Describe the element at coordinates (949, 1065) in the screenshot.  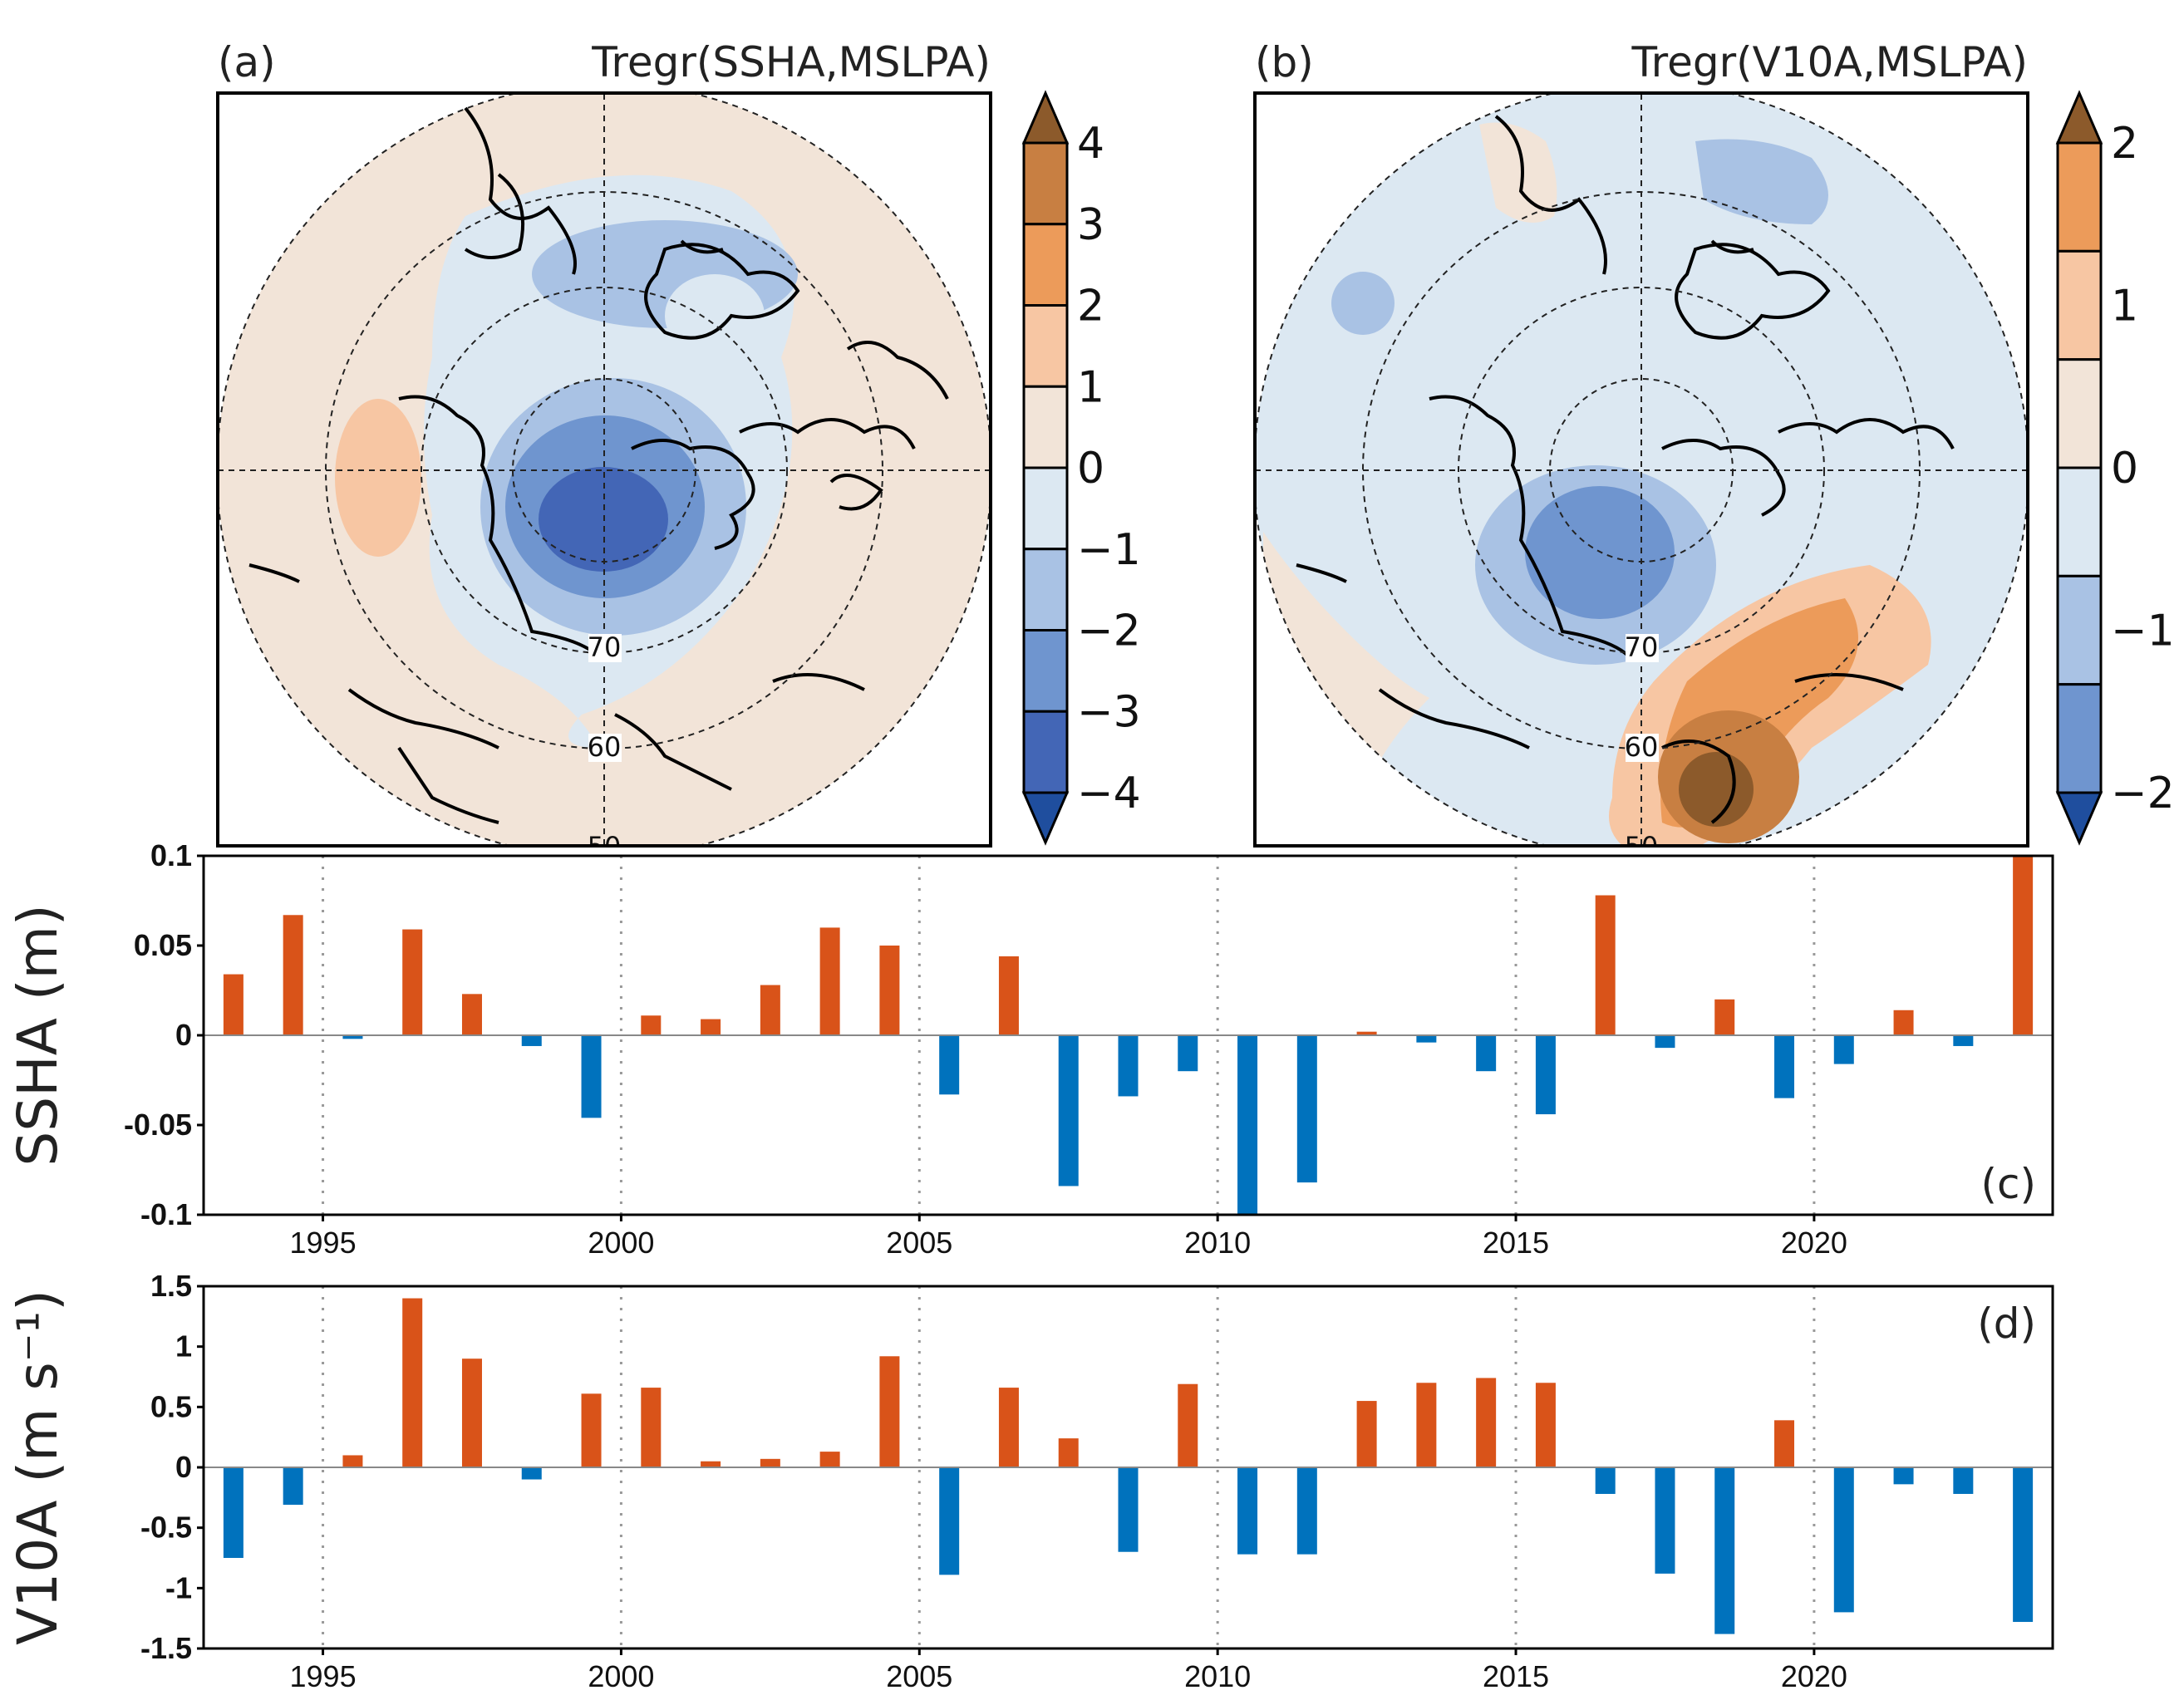
I see `chart-c-bar-2005` at that location.